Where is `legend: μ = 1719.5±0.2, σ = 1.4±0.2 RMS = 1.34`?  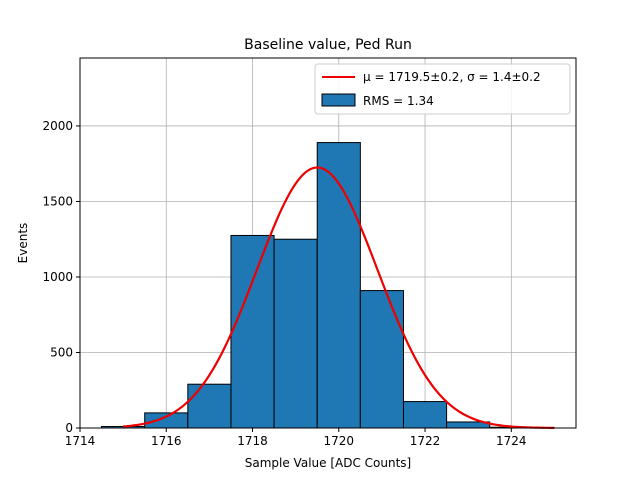
legend: μ = 1719.5±0.2, σ = 1.4±0.2 RMS = 1.34 is located at coordinates (442, 89).